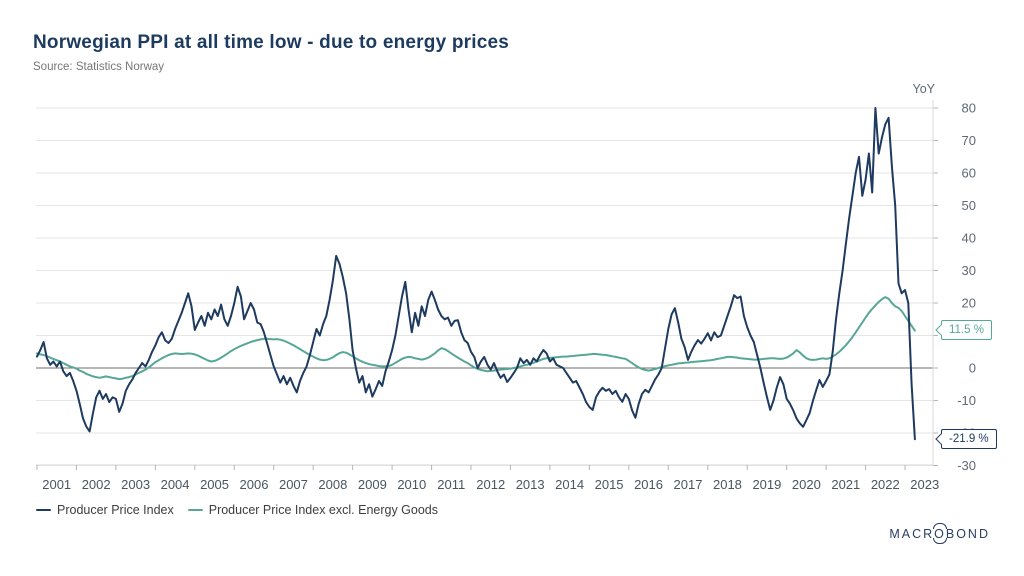 This screenshot has width=1024, height=576. I want to click on x-tick-label: 2023, so click(924, 484).